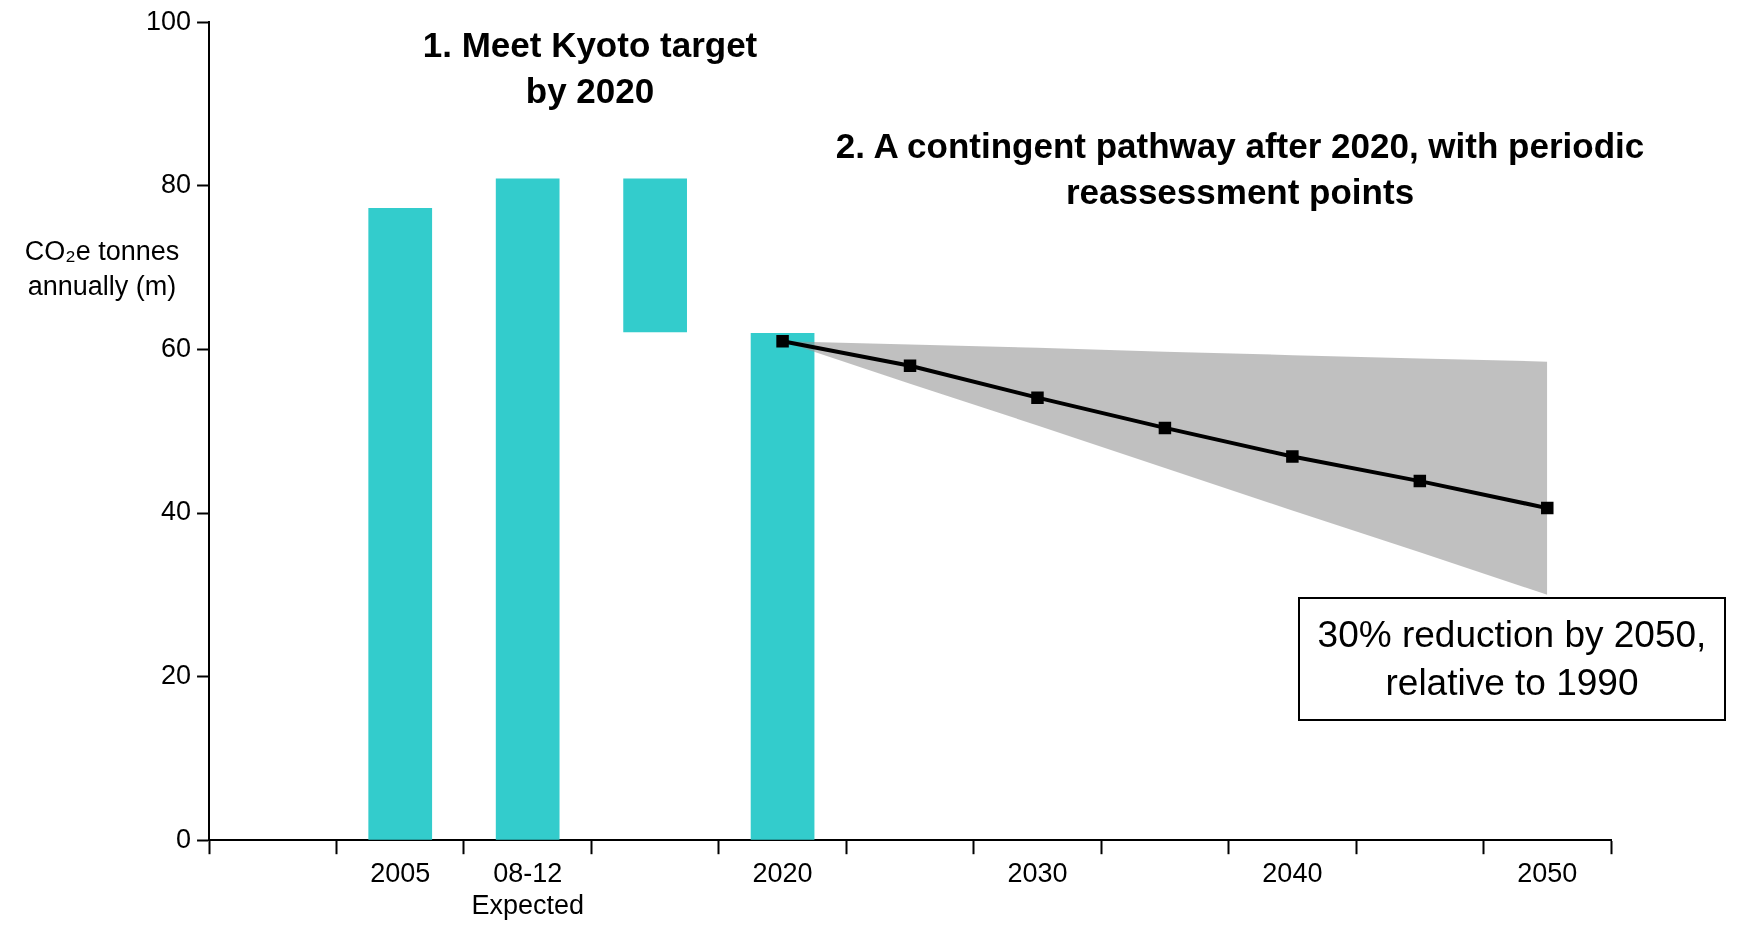  What do you see at coordinates (1037, 872) in the screenshot?
I see `x-tick-label: 2030` at bounding box center [1037, 872].